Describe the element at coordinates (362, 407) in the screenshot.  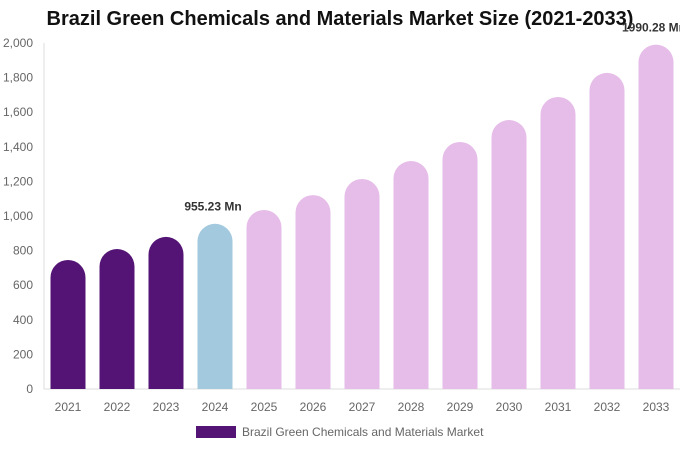
I see `x-tick-label: 2027` at that location.